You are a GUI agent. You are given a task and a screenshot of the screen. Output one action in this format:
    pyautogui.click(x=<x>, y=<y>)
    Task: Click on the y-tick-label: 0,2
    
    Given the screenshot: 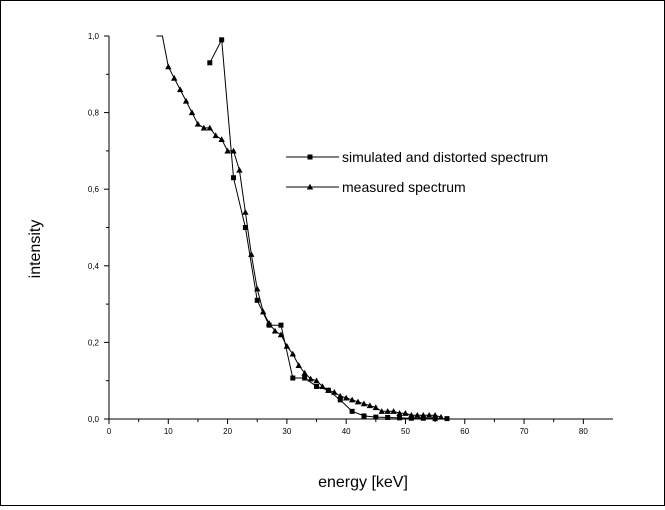 What is the action you would take?
    pyautogui.click(x=94, y=342)
    